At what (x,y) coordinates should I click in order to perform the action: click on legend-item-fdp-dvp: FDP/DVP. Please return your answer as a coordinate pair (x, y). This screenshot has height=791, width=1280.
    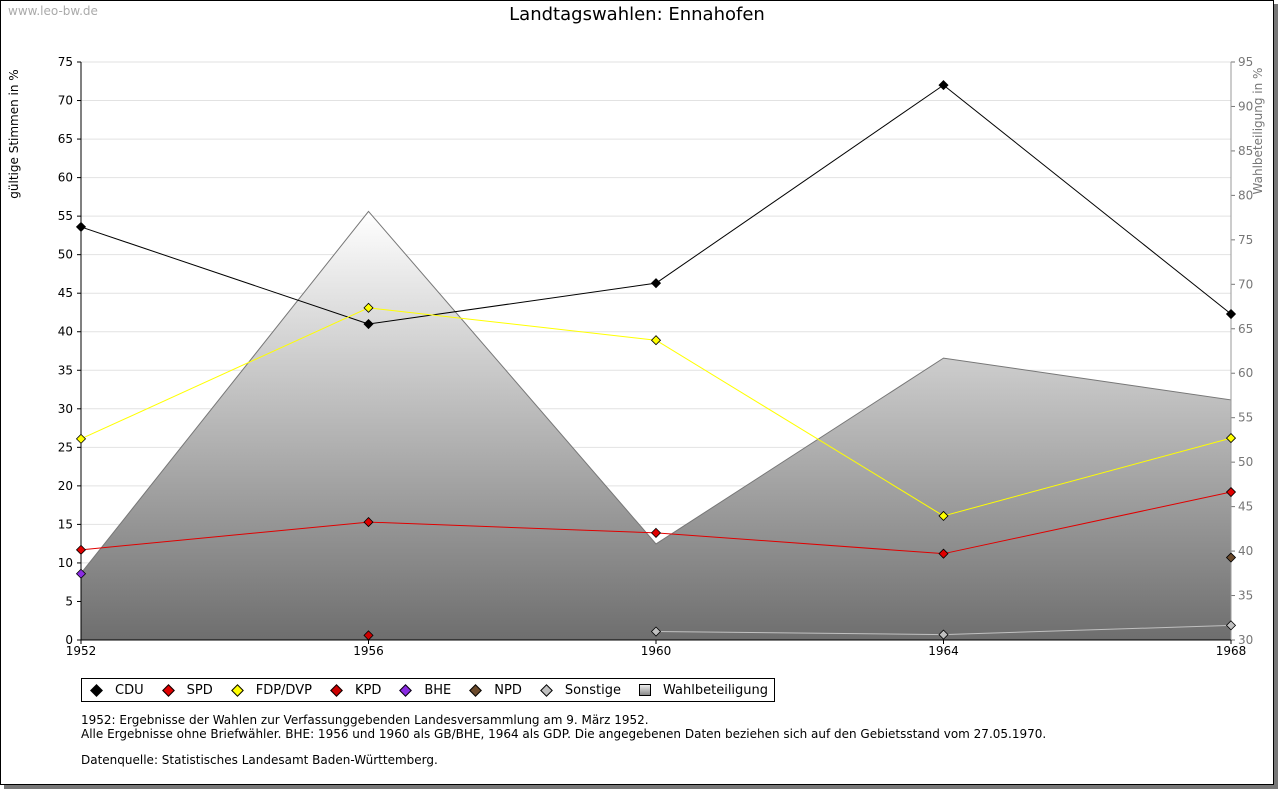
    Looking at the image, I should click on (271, 690).